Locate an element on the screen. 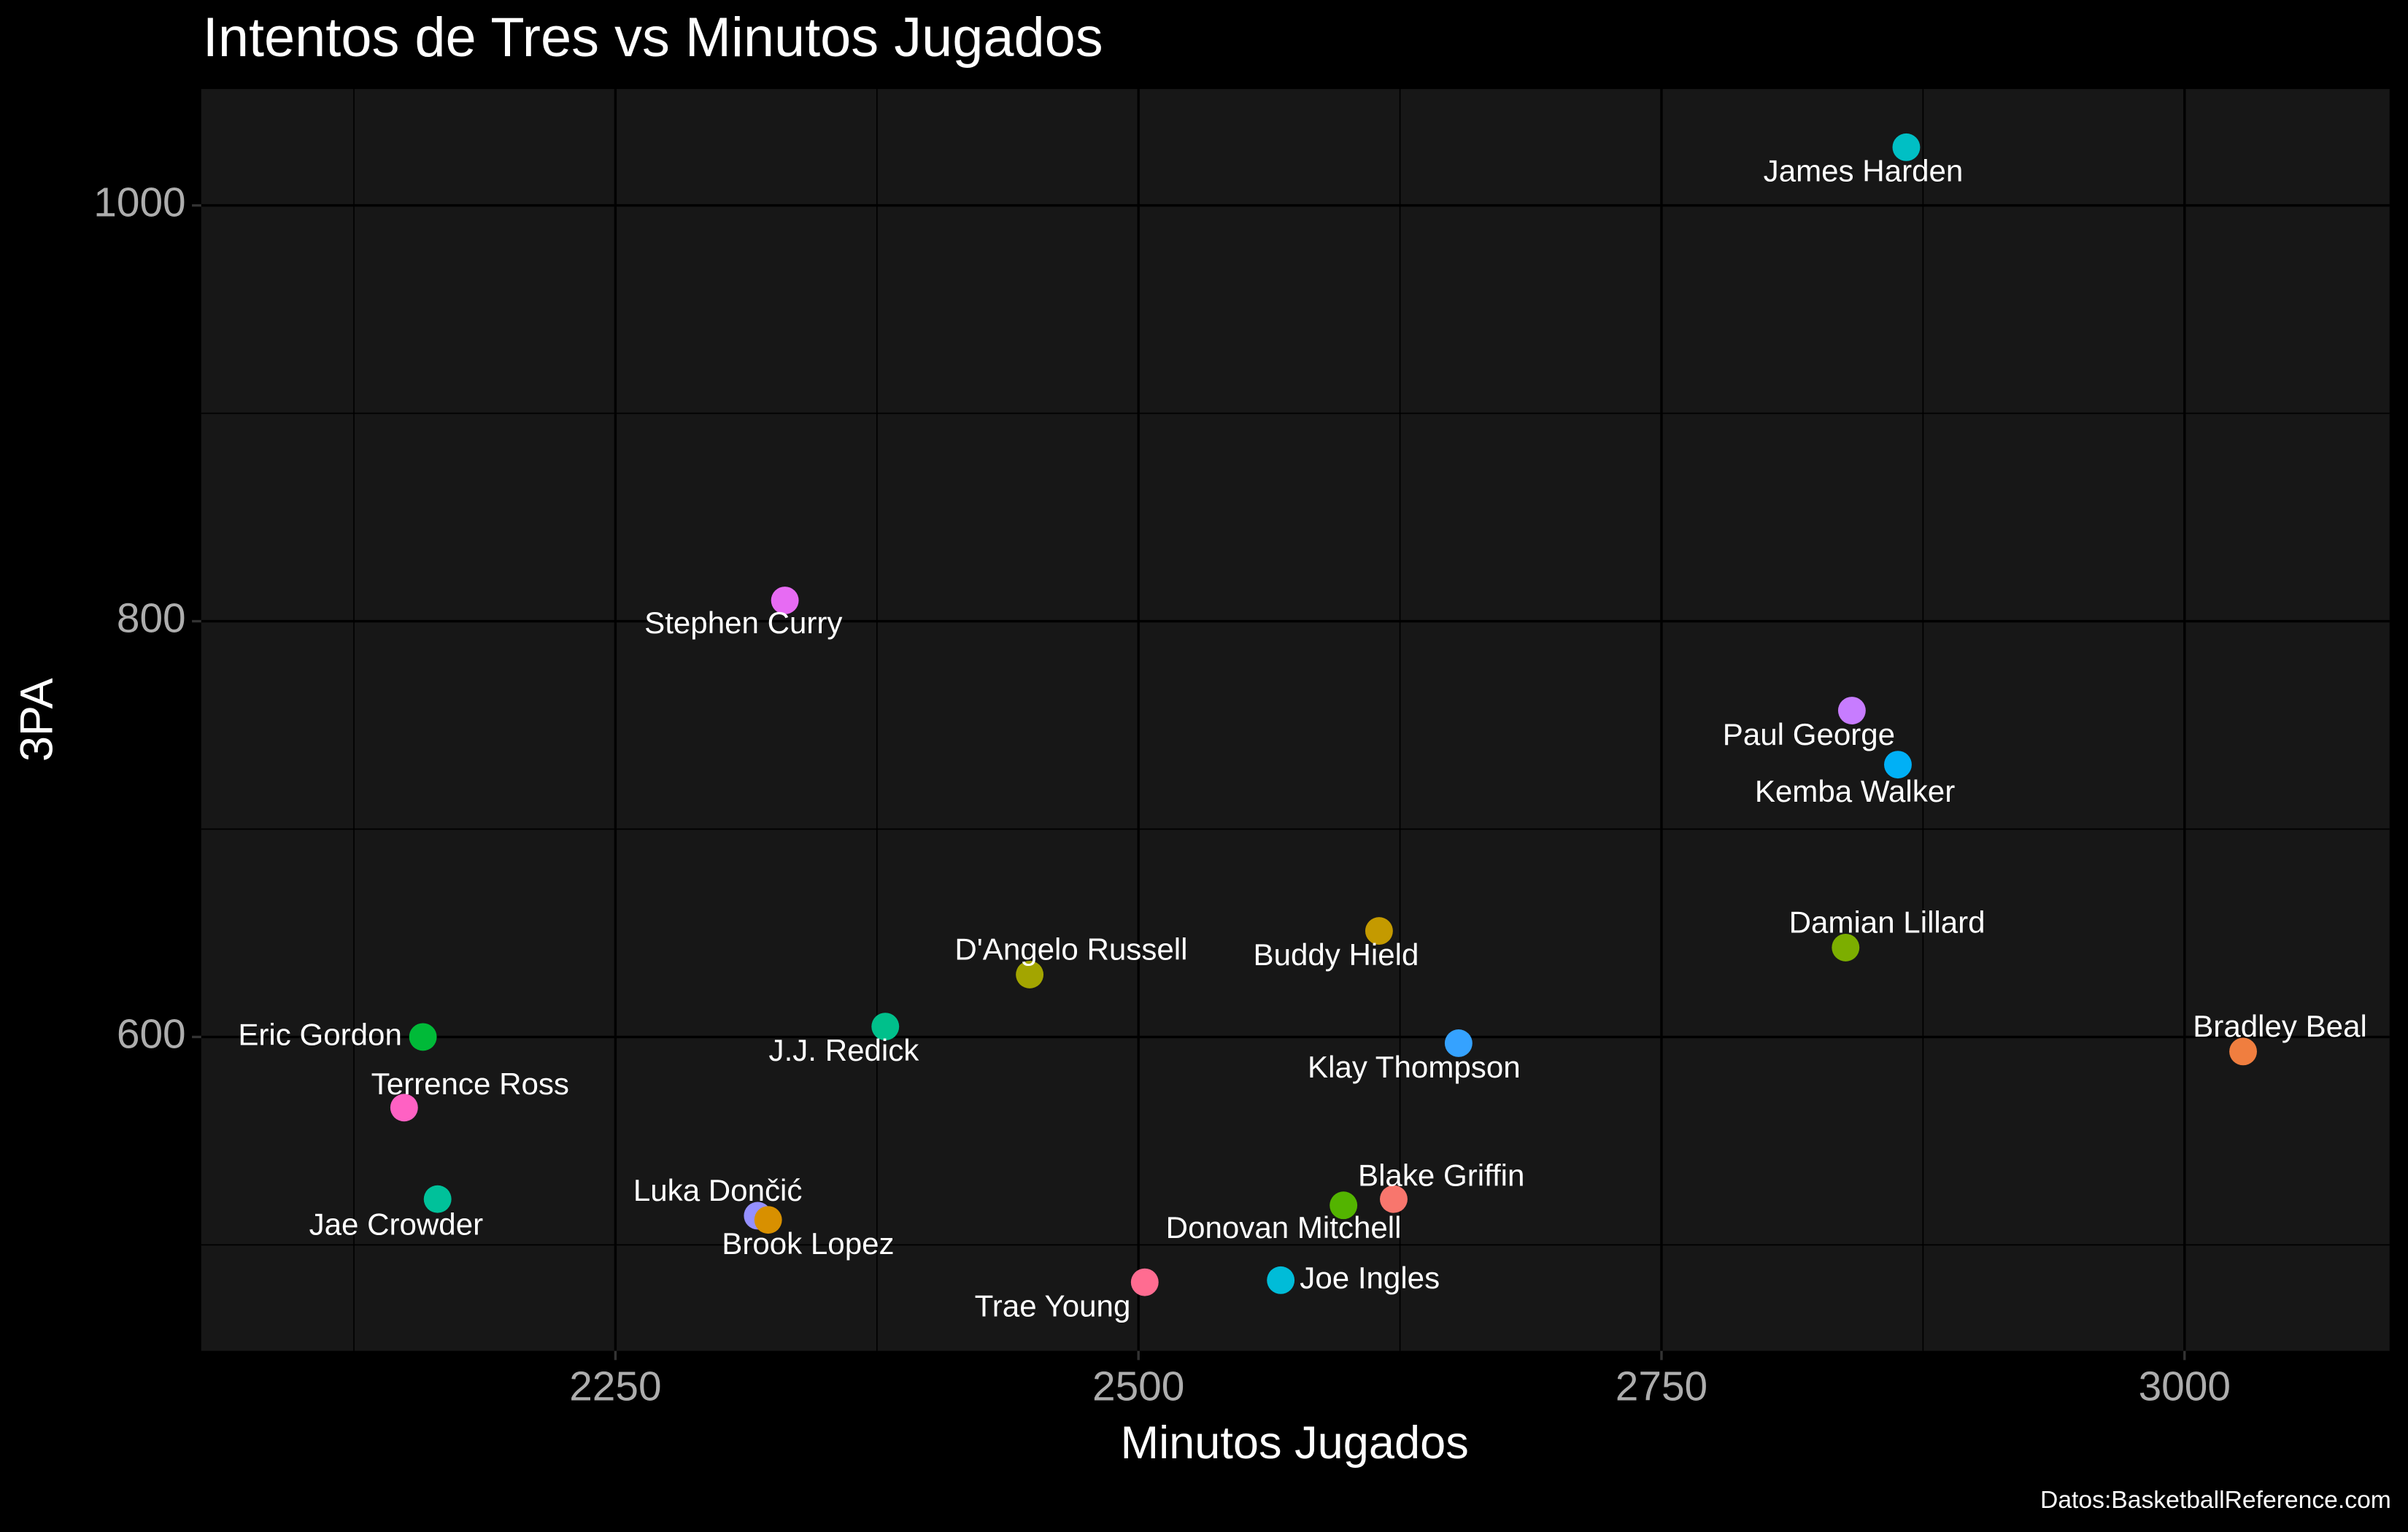  point-label: Paul George is located at coordinates (1809, 734).